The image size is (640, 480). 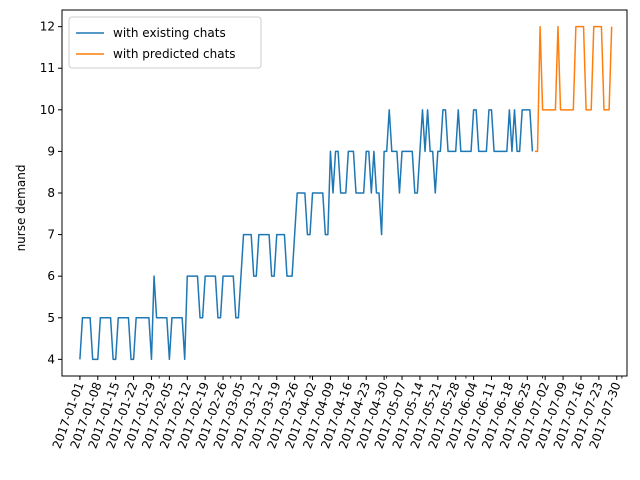 I want to click on legend-label-existing: with existing chats, so click(x=169, y=33).